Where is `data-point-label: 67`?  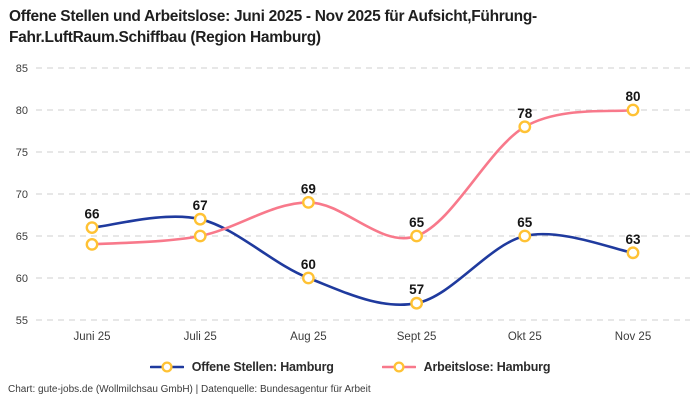
data-point-label: 67 is located at coordinates (200, 205).